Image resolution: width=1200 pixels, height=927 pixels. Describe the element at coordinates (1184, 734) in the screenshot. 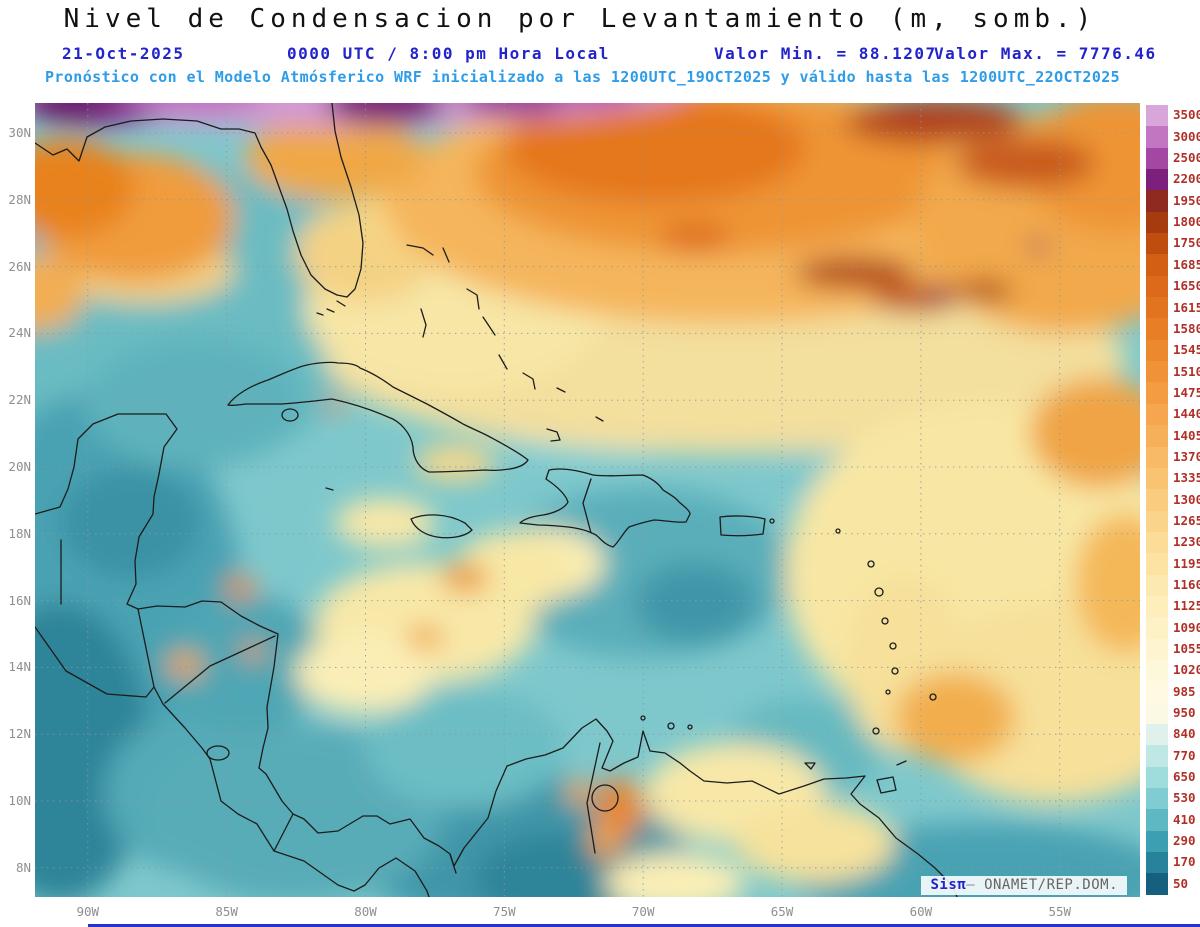

I see `colorbar-value: 840` at that location.